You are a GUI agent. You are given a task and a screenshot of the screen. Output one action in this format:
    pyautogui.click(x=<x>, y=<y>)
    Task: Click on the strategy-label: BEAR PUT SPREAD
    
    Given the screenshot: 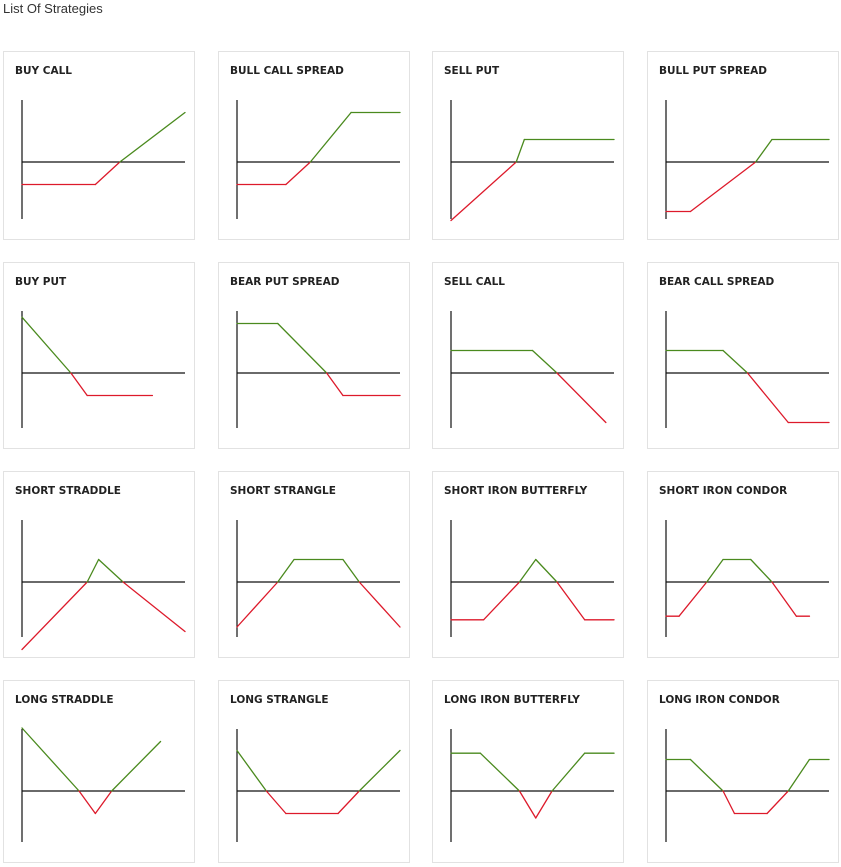 What is the action you would take?
    pyautogui.click(x=285, y=282)
    